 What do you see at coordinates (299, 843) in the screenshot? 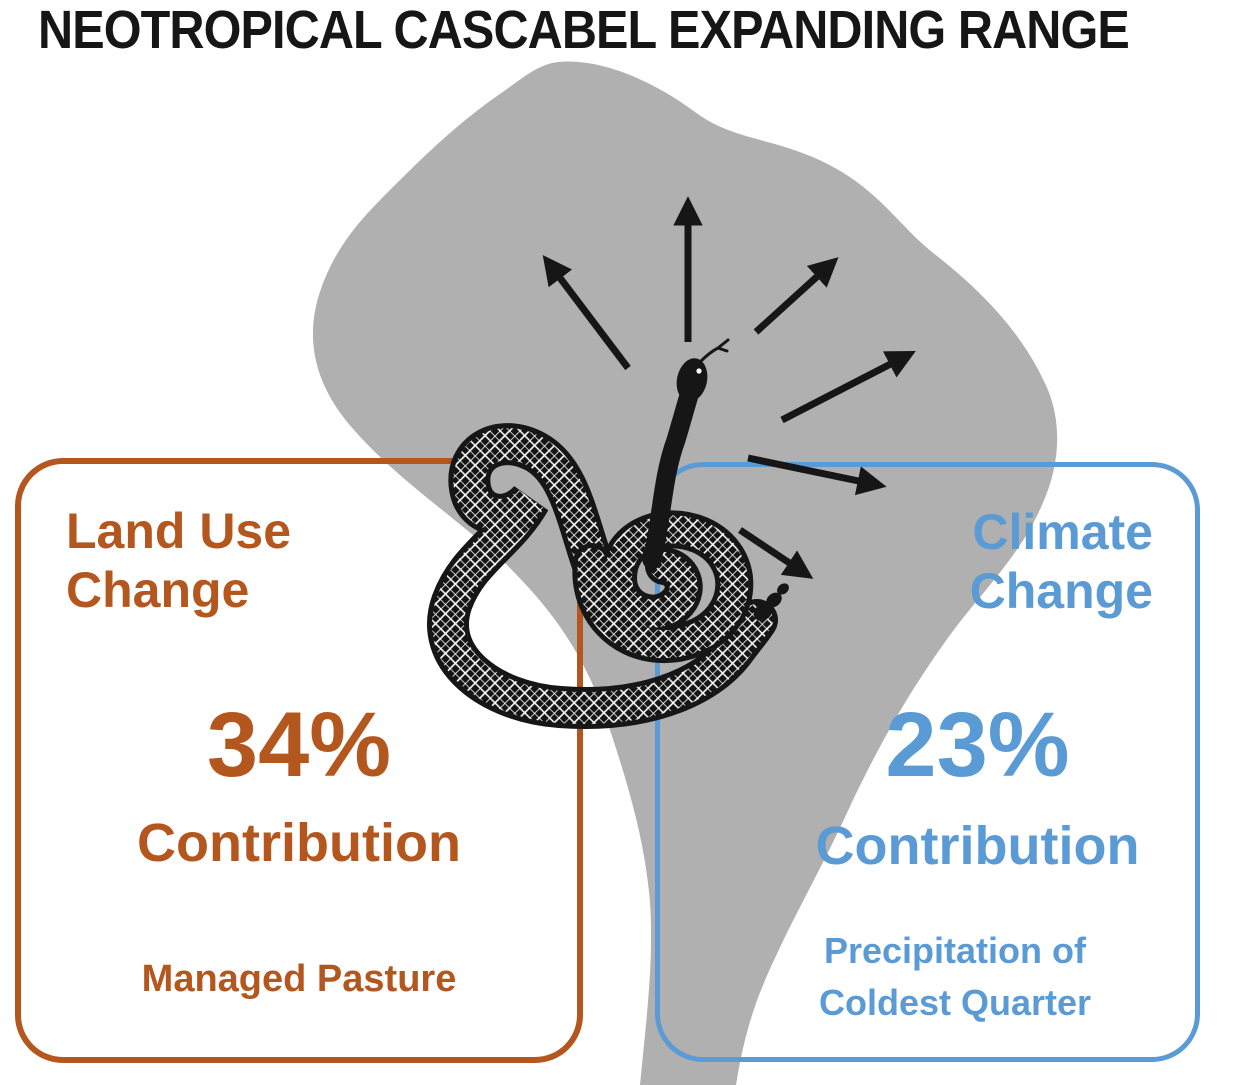
I see `land-use-contribution-label: Contribution` at bounding box center [299, 843].